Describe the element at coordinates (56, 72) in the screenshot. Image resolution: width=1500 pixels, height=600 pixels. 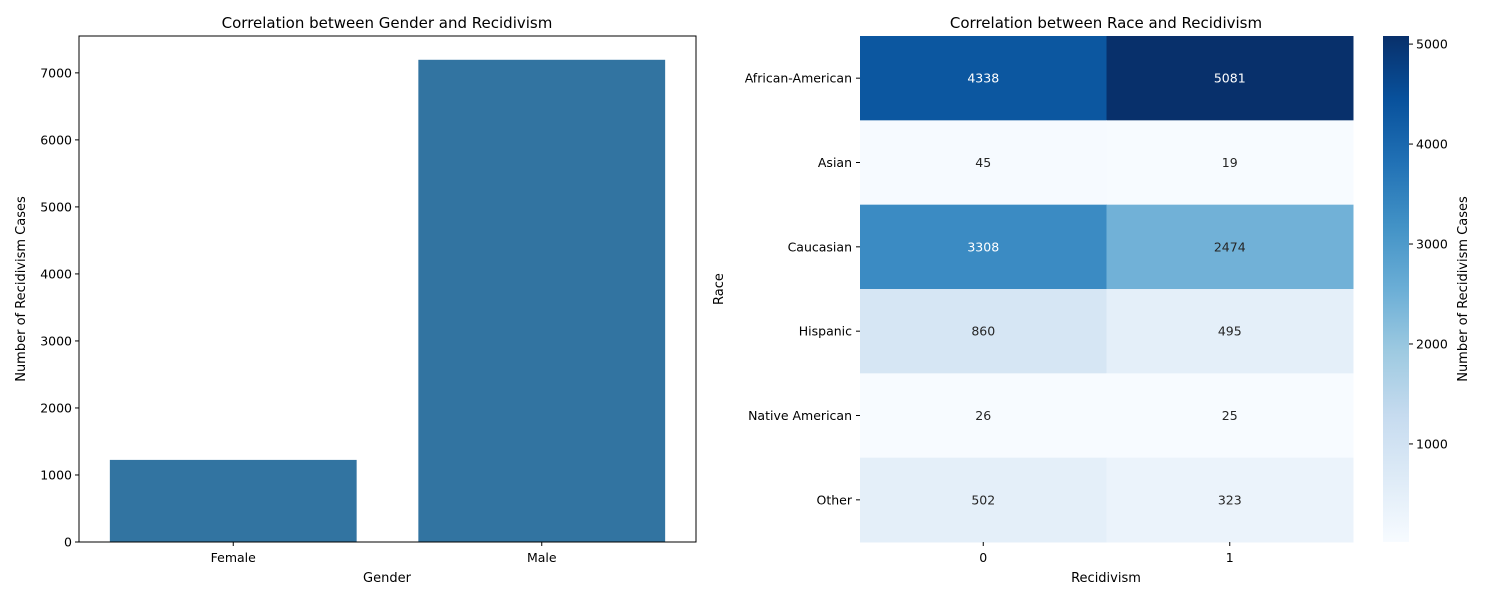
I see `bar-y-tick-label: 7000` at that location.